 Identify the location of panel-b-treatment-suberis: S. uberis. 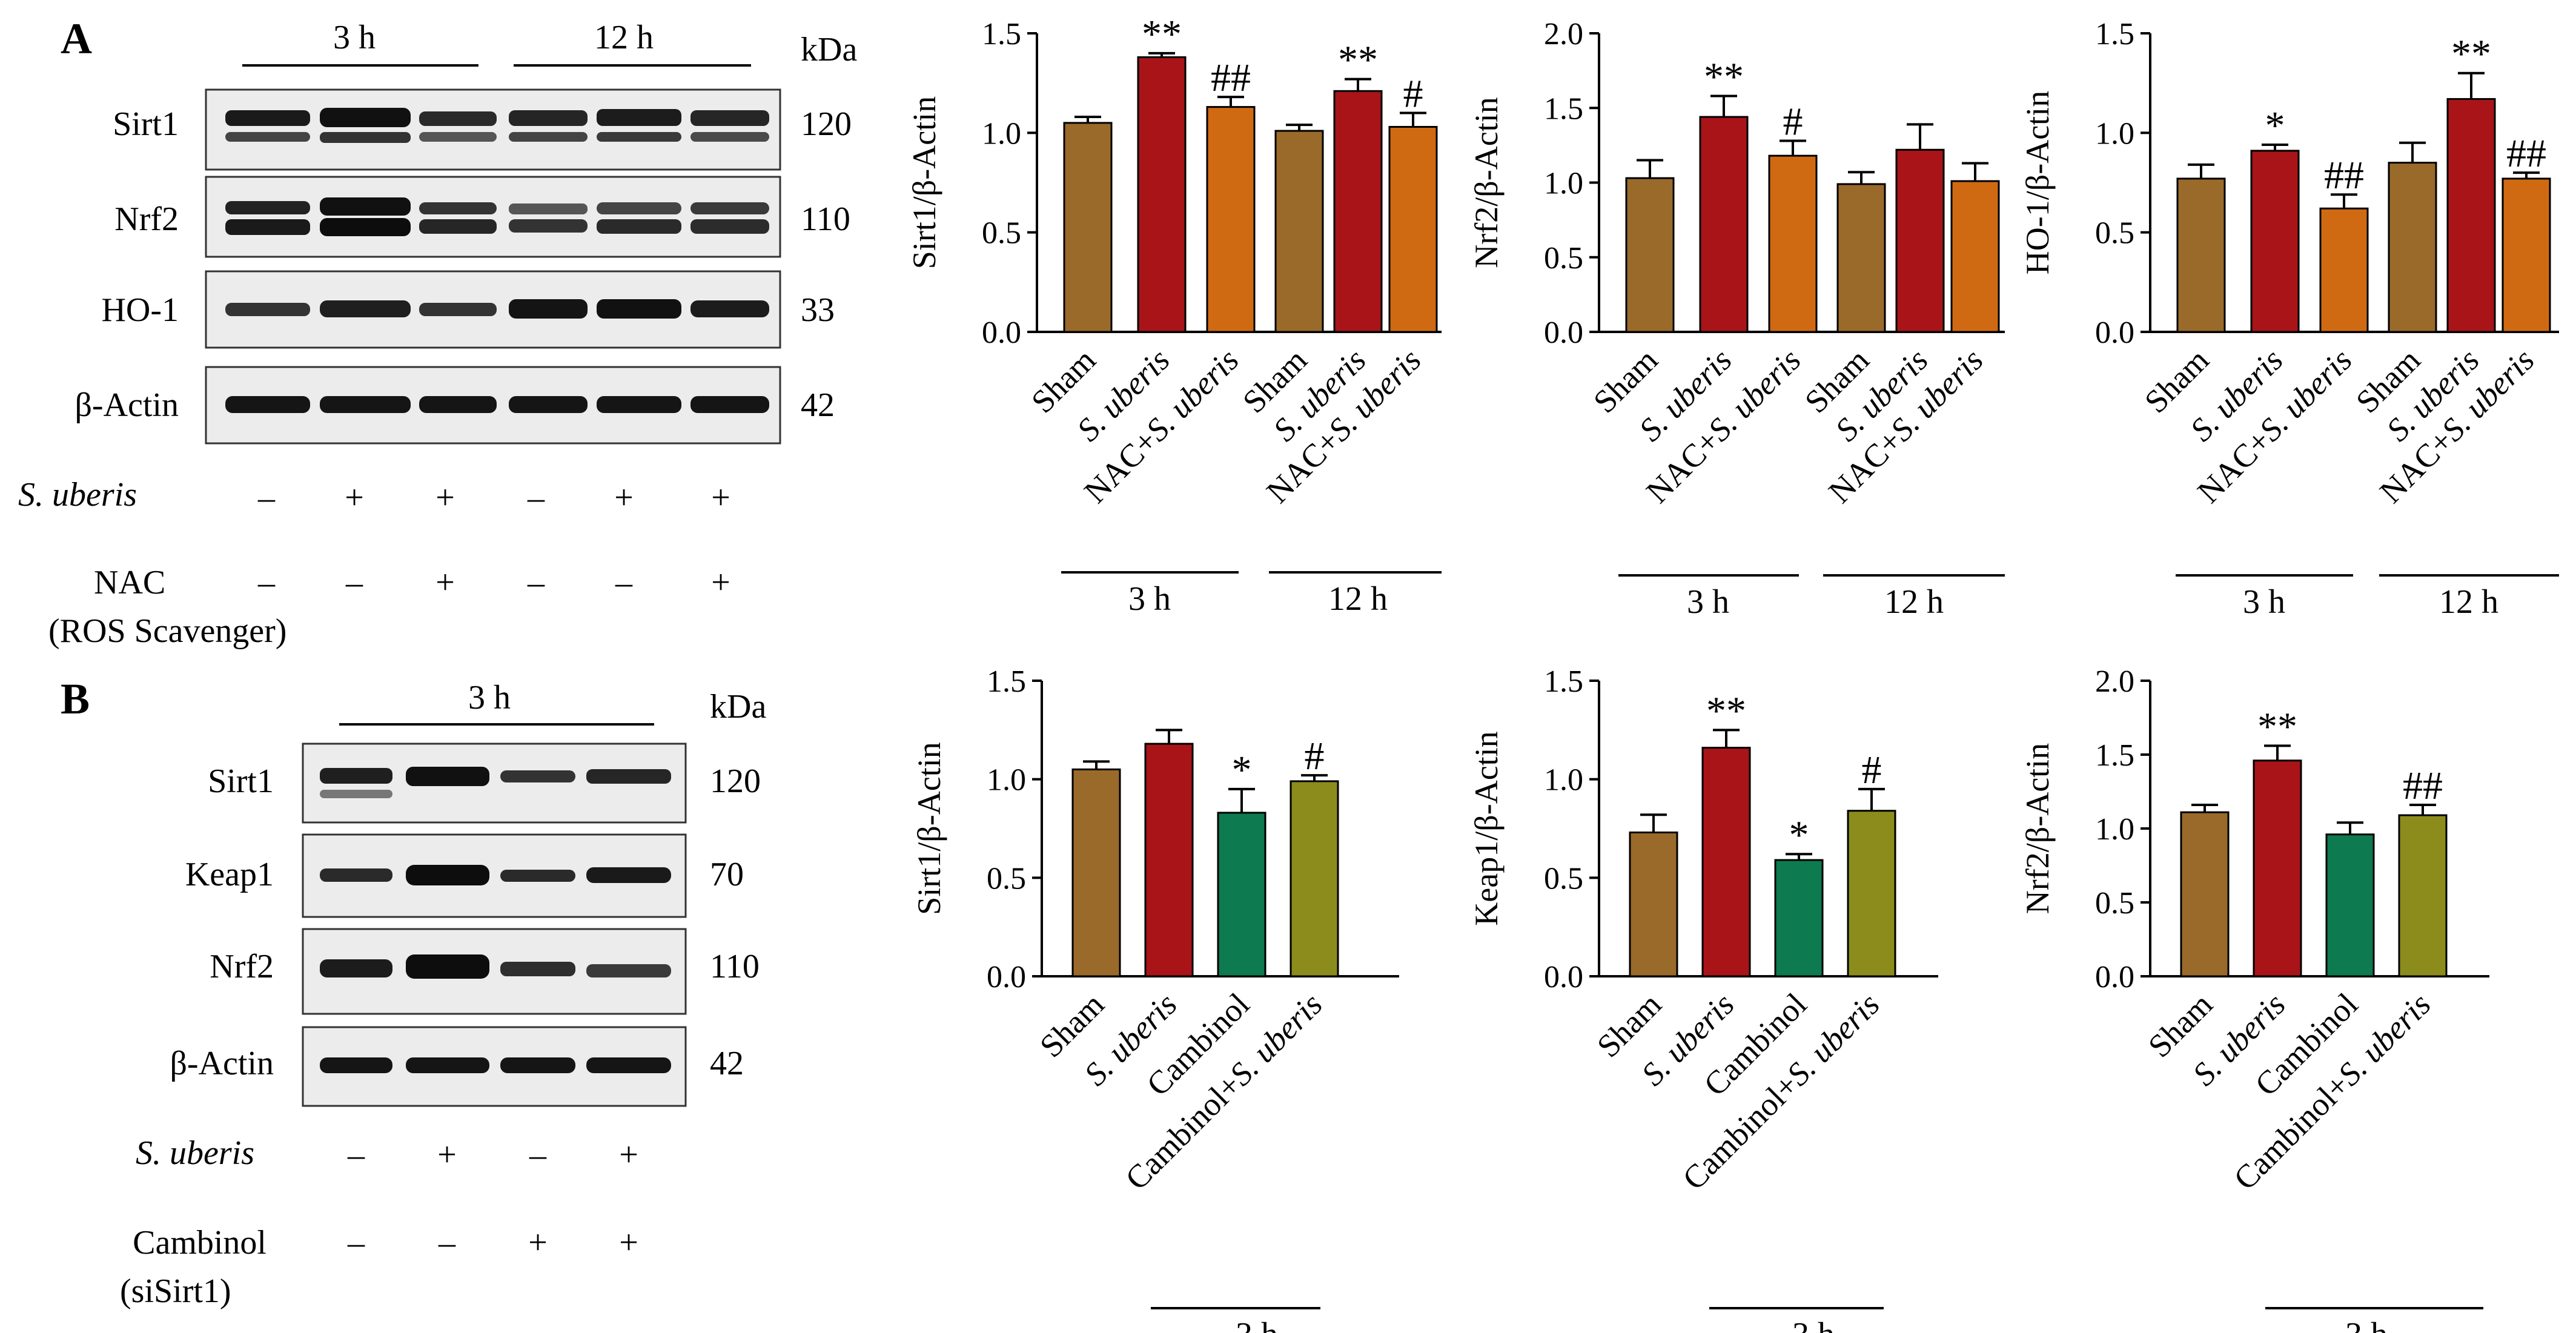
(195, 1153).